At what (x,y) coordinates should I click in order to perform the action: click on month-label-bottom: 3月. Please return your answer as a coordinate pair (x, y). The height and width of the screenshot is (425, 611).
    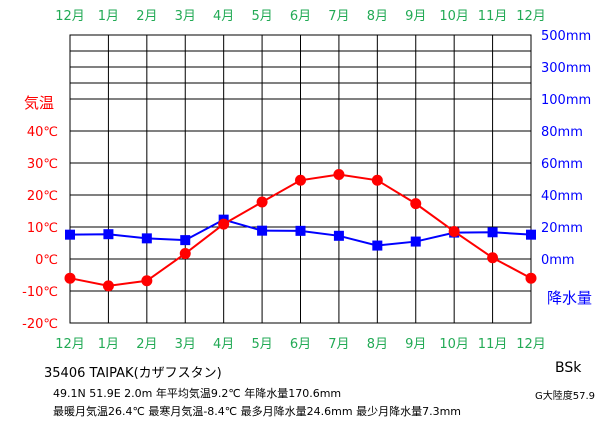
    Looking at the image, I should click on (185, 344).